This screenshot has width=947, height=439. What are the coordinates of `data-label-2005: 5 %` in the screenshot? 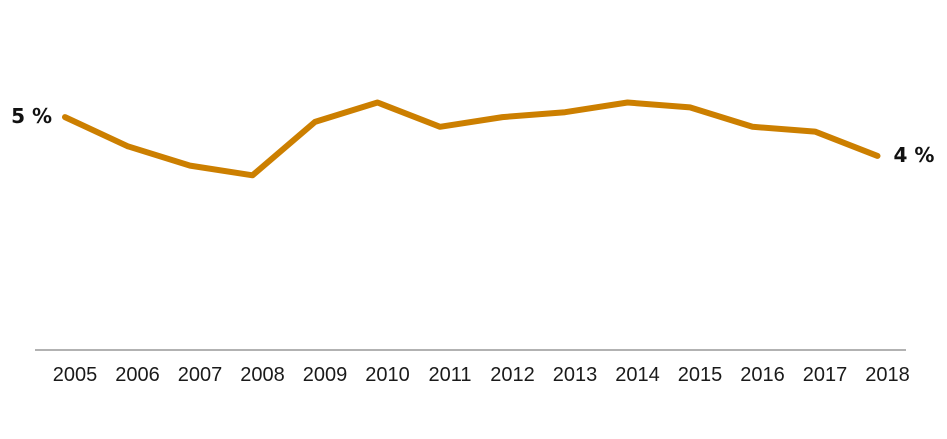 It's located at (31, 116).